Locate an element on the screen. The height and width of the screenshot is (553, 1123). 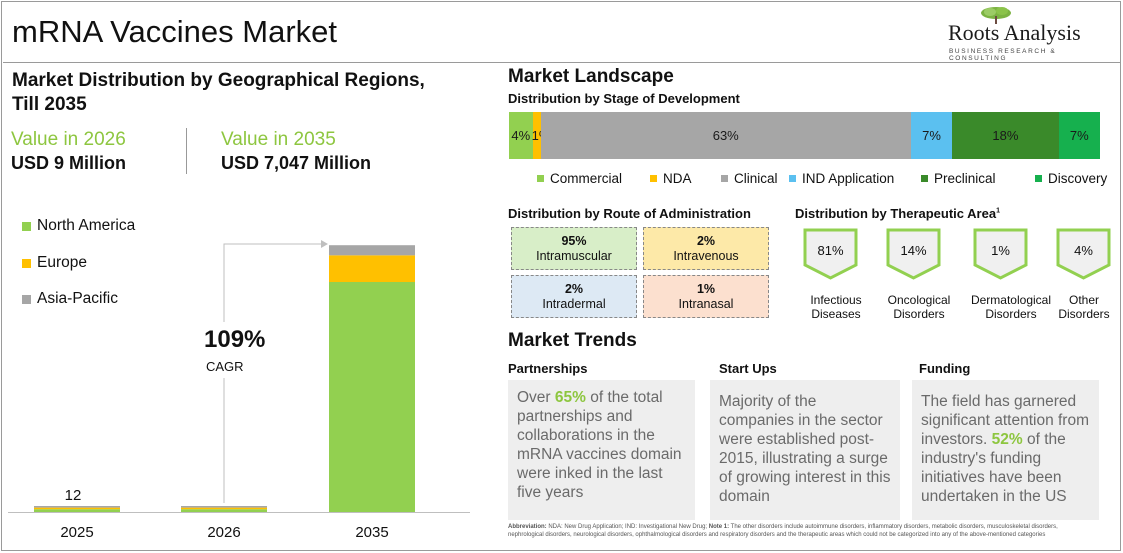
x-tick-label-2026: 2026 is located at coordinates (223, 532).